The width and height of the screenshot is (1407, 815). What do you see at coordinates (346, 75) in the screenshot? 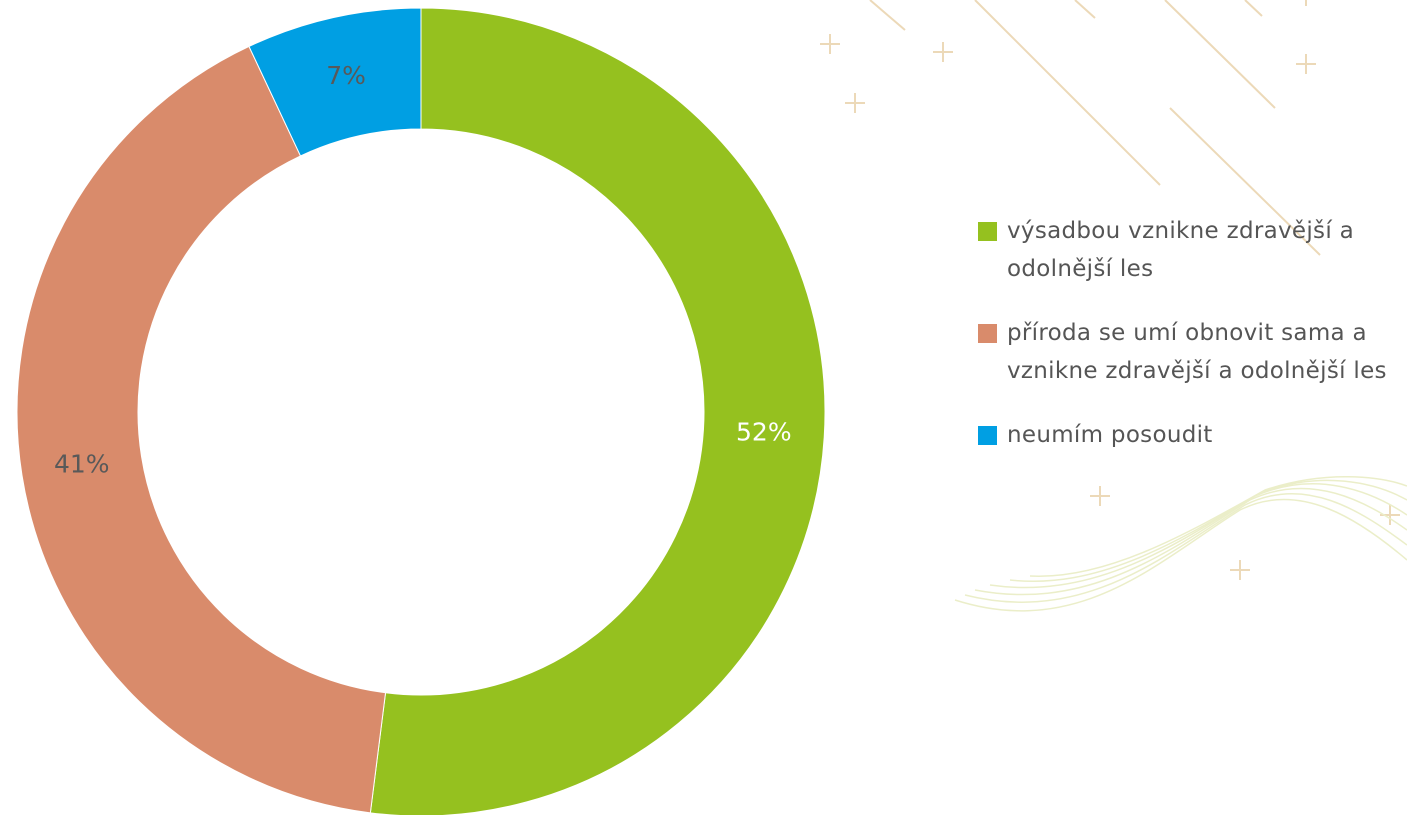
I see `data-label: 7%` at bounding box center [346, 75].